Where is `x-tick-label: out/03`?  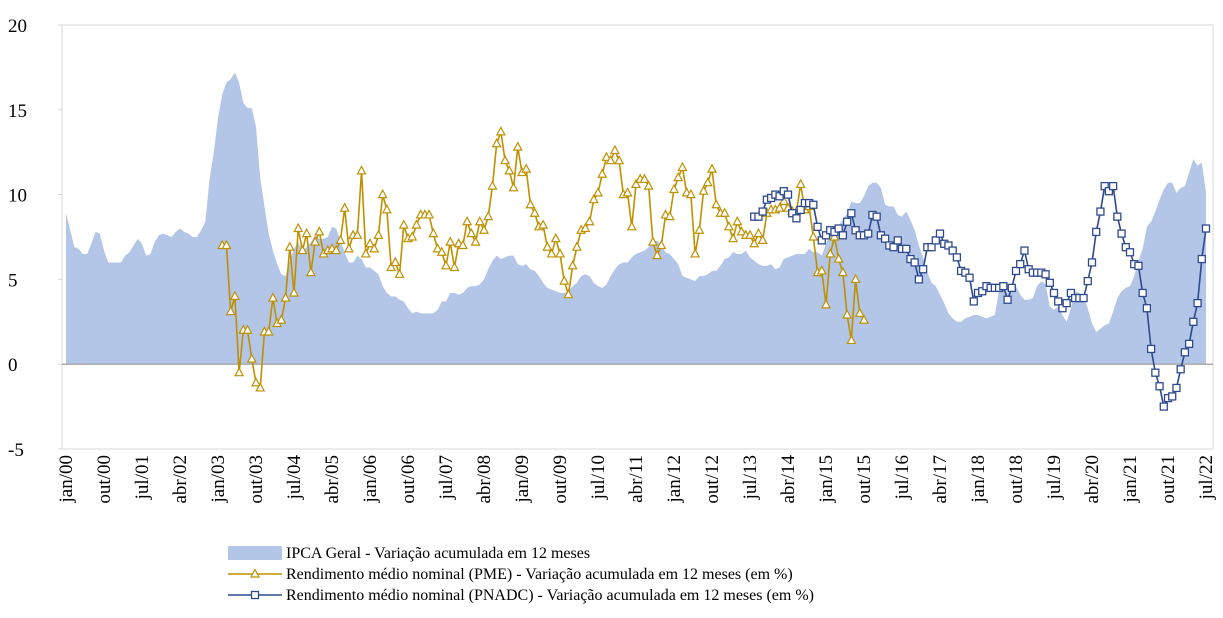 x-tick-label: out/03 is located at coordinates (256, 479).